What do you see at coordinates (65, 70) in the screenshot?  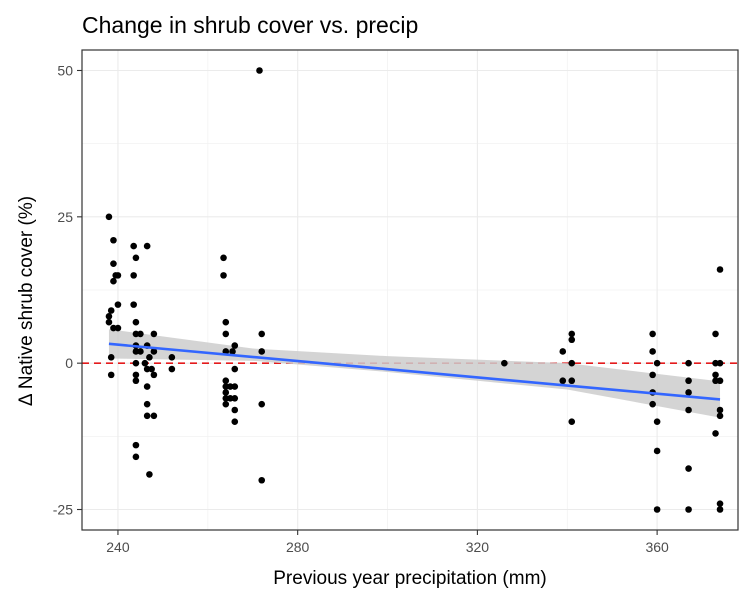 I see `y-tick-label: 50` at bounding box center [65, 70].